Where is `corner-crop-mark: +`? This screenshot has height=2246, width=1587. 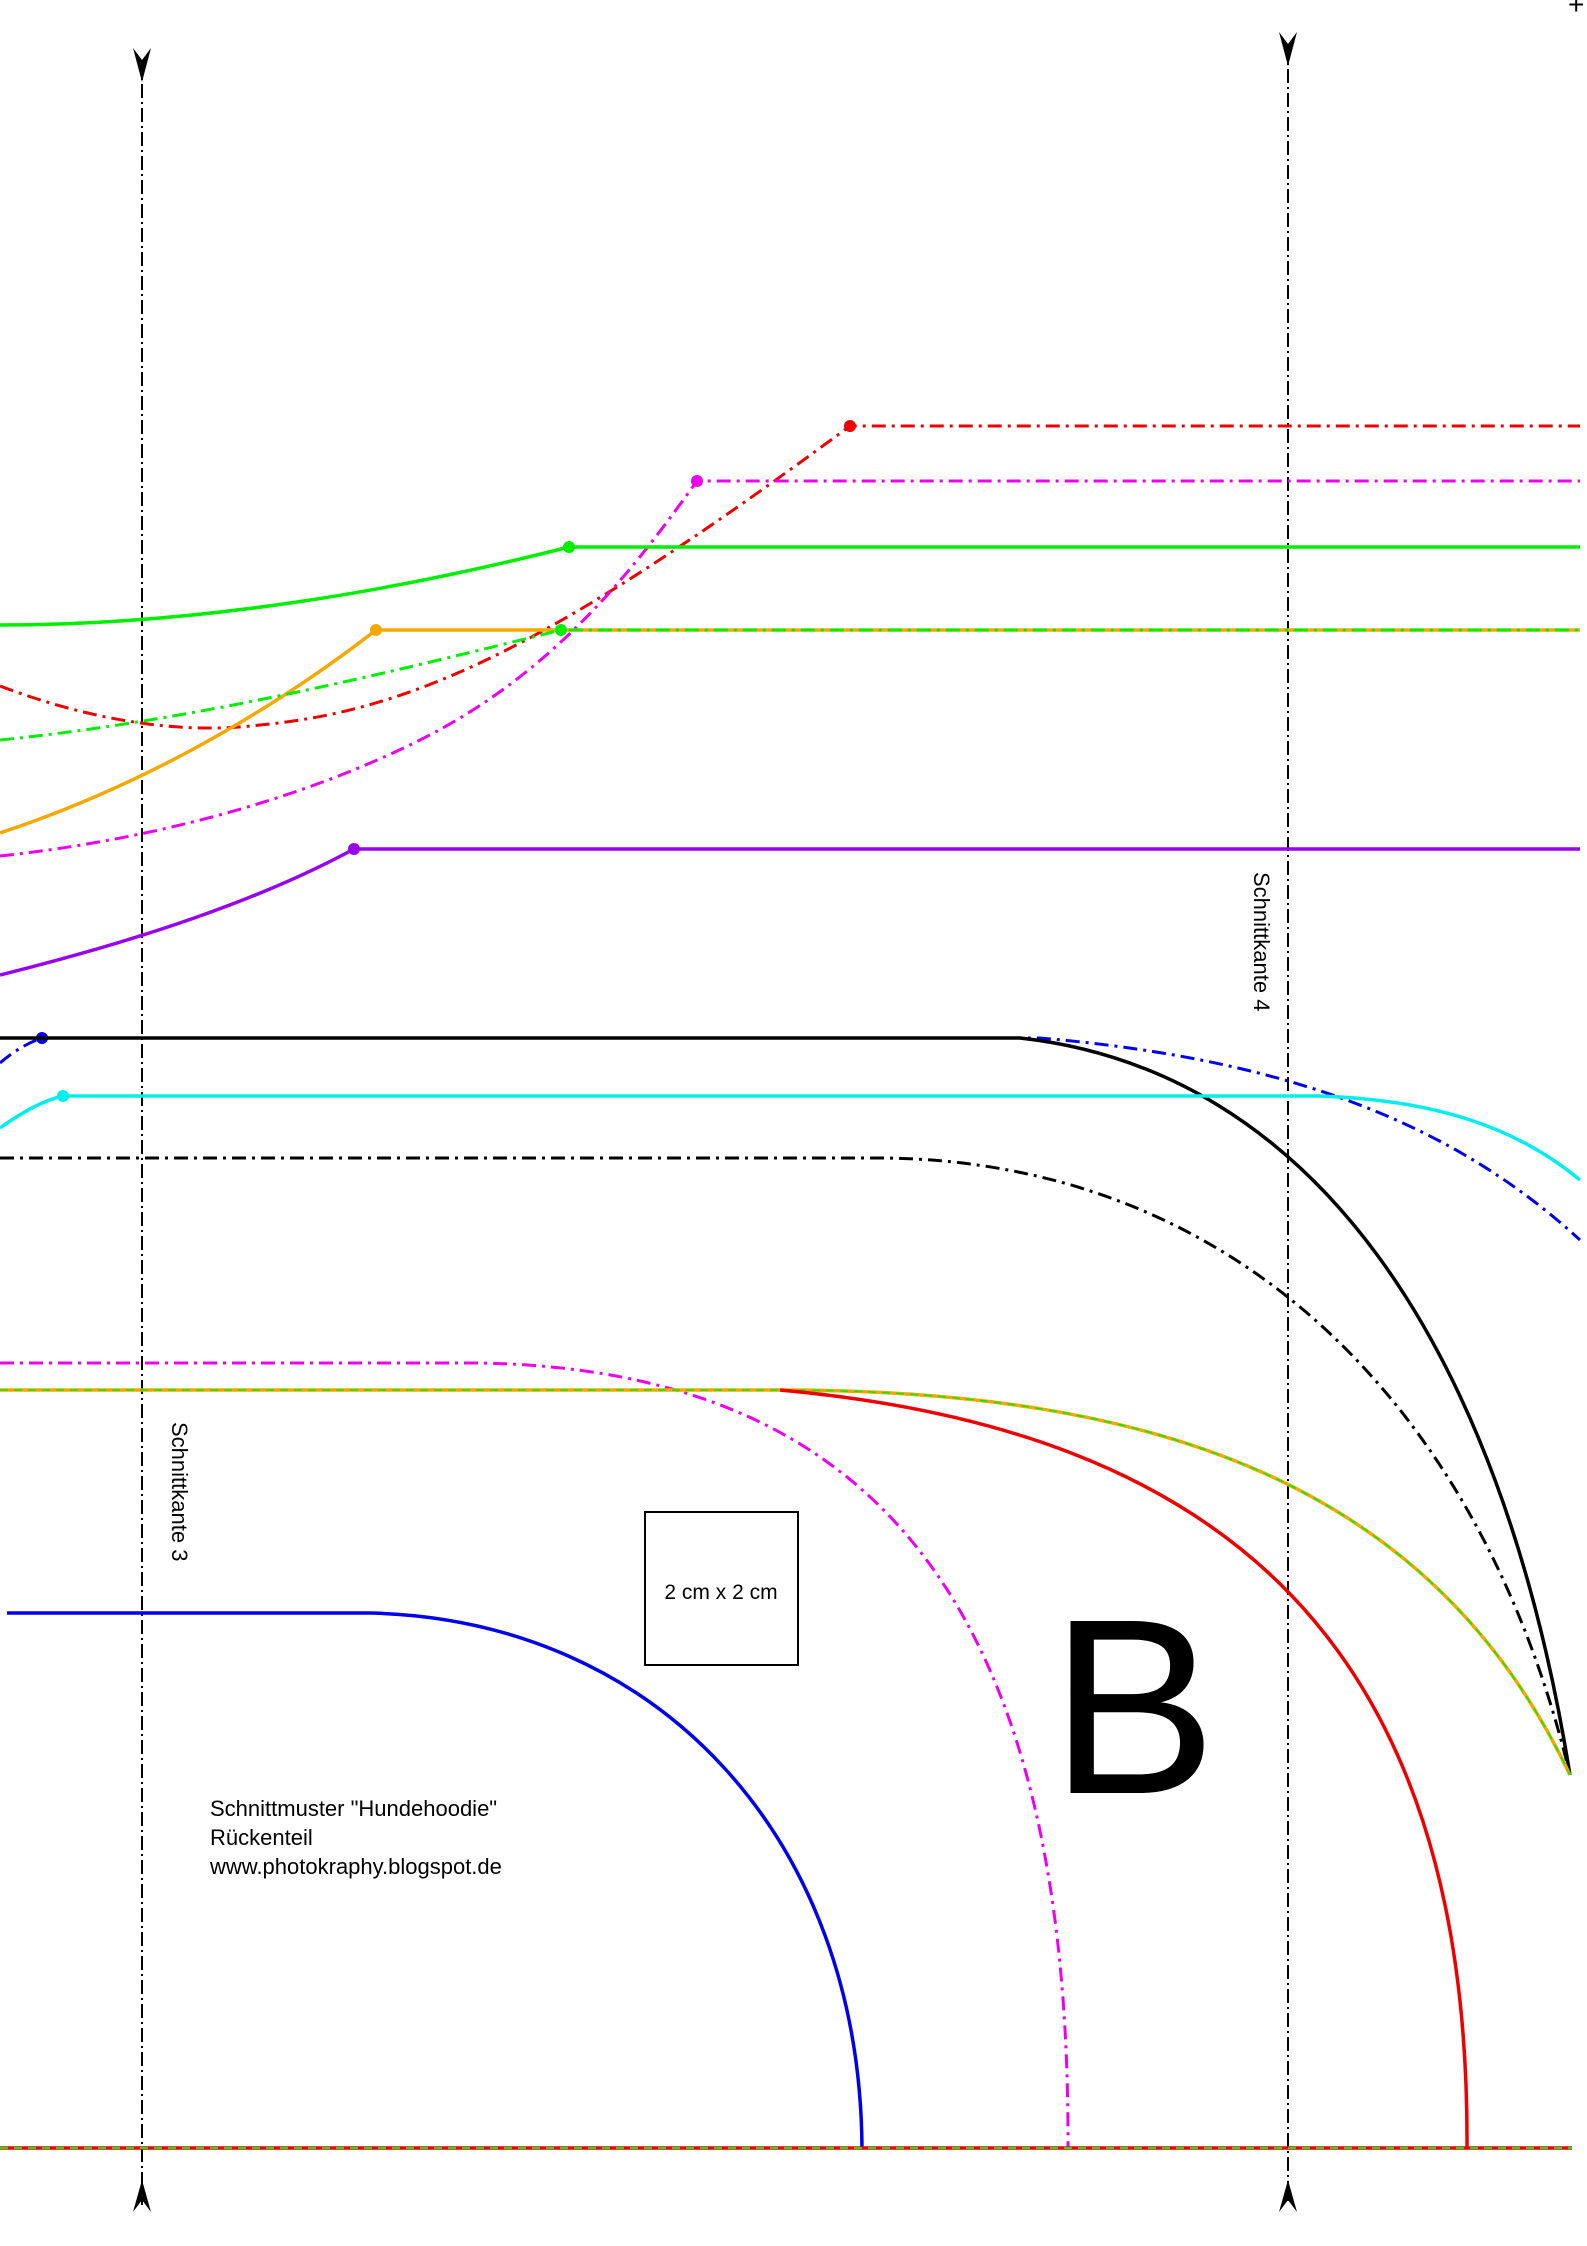
corner-crop-mark: + is located at coordinates (1576, 10).